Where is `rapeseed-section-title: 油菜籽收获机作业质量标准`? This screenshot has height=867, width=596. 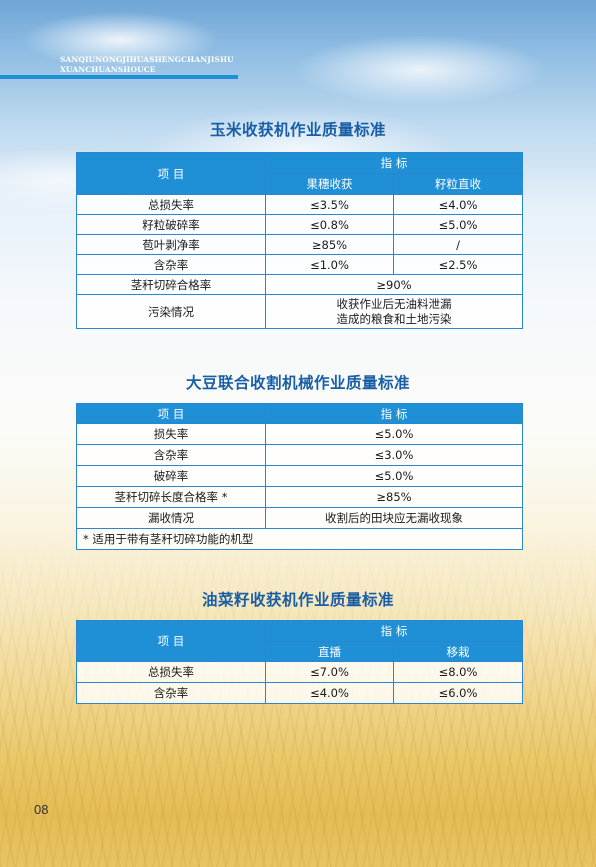
rapeseed-section-title: 油菜籽收获机作业质量标准 is located at coordinates (297, 600).